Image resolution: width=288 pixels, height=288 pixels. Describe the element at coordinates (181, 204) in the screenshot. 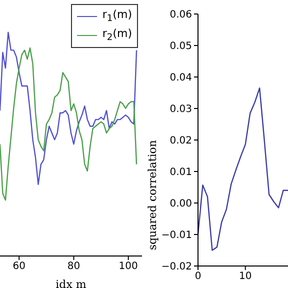

I see `y-tick-label: 0.00` at that location.